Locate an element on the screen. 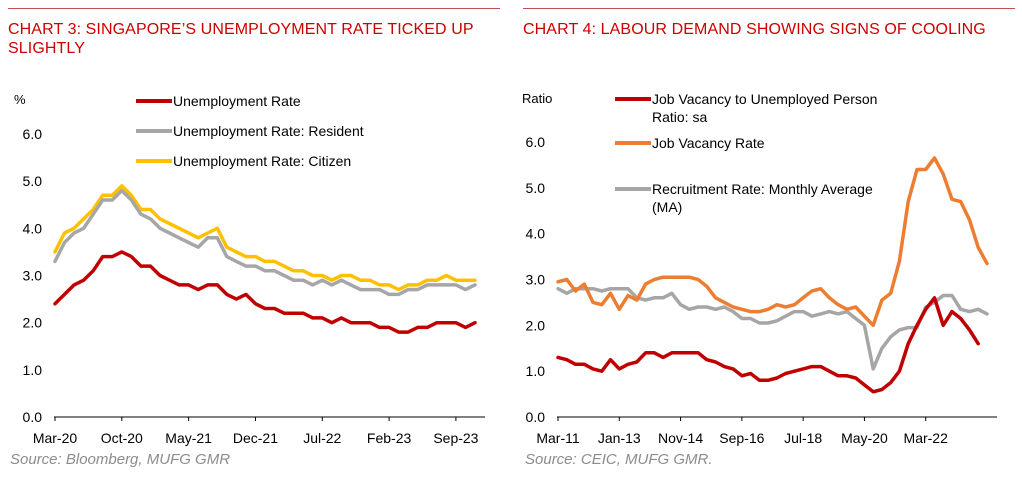 The image size is (1022, 481). x-tick-label: Mar-20 is located at coordinates (55, 438).